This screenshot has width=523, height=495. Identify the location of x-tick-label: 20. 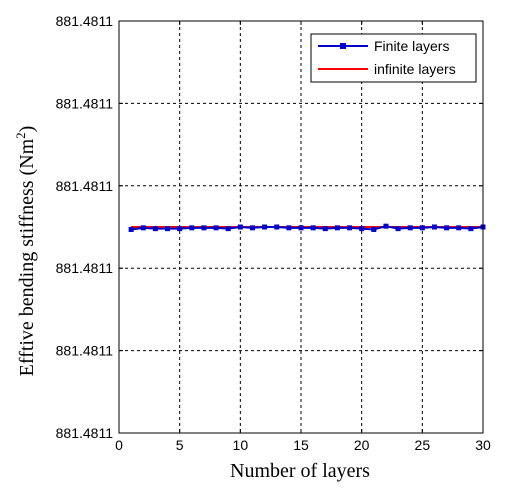
(362, 445).